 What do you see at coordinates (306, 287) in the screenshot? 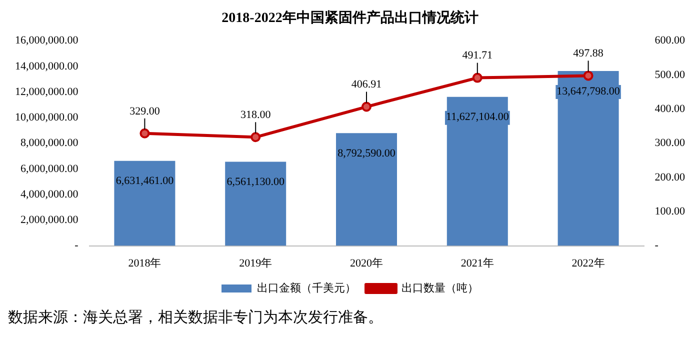
I see `legend-label: 出口金额（千美元）` at bounding box center [306, 287].